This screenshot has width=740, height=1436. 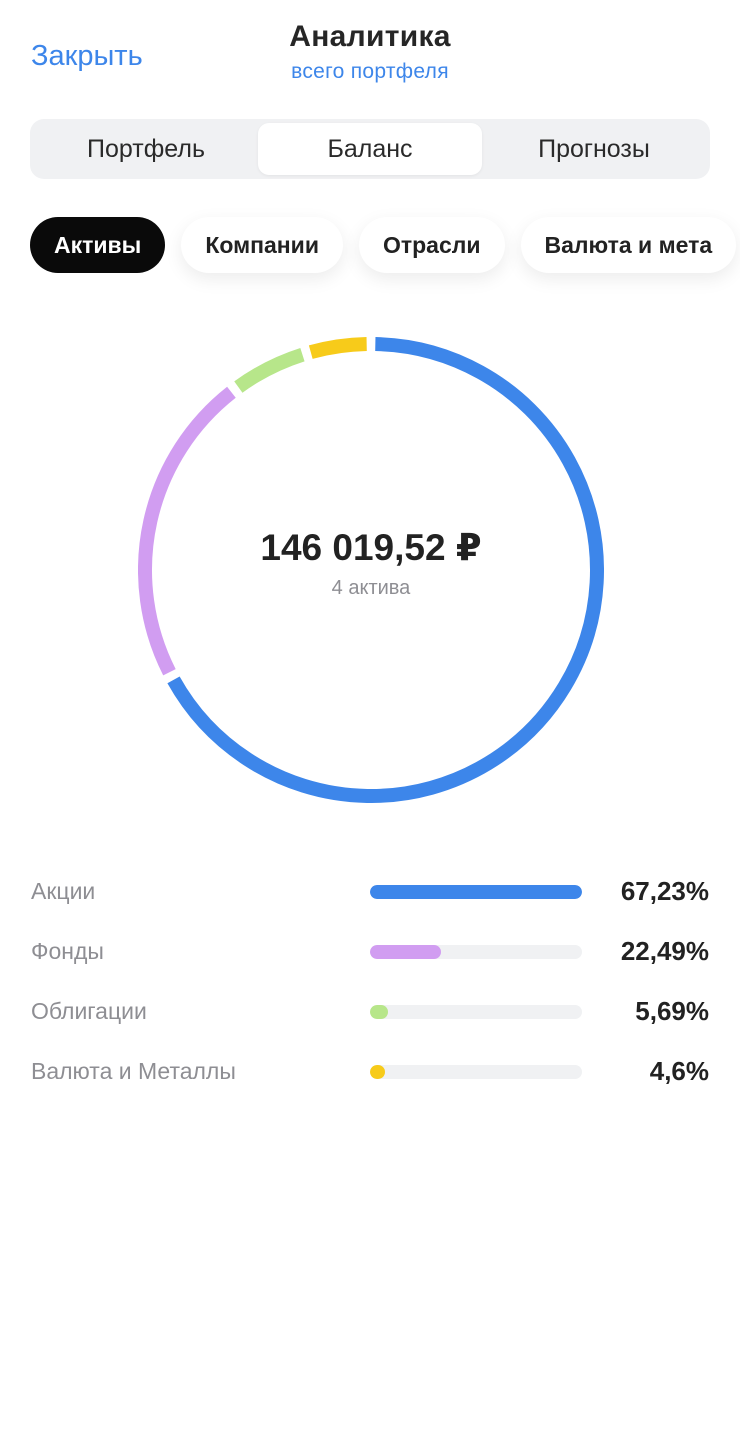 What do you see at coordinates (664, 951) in the screenshot?
I see `legend-percent: 22,49%` at bounding box center [664, 951].